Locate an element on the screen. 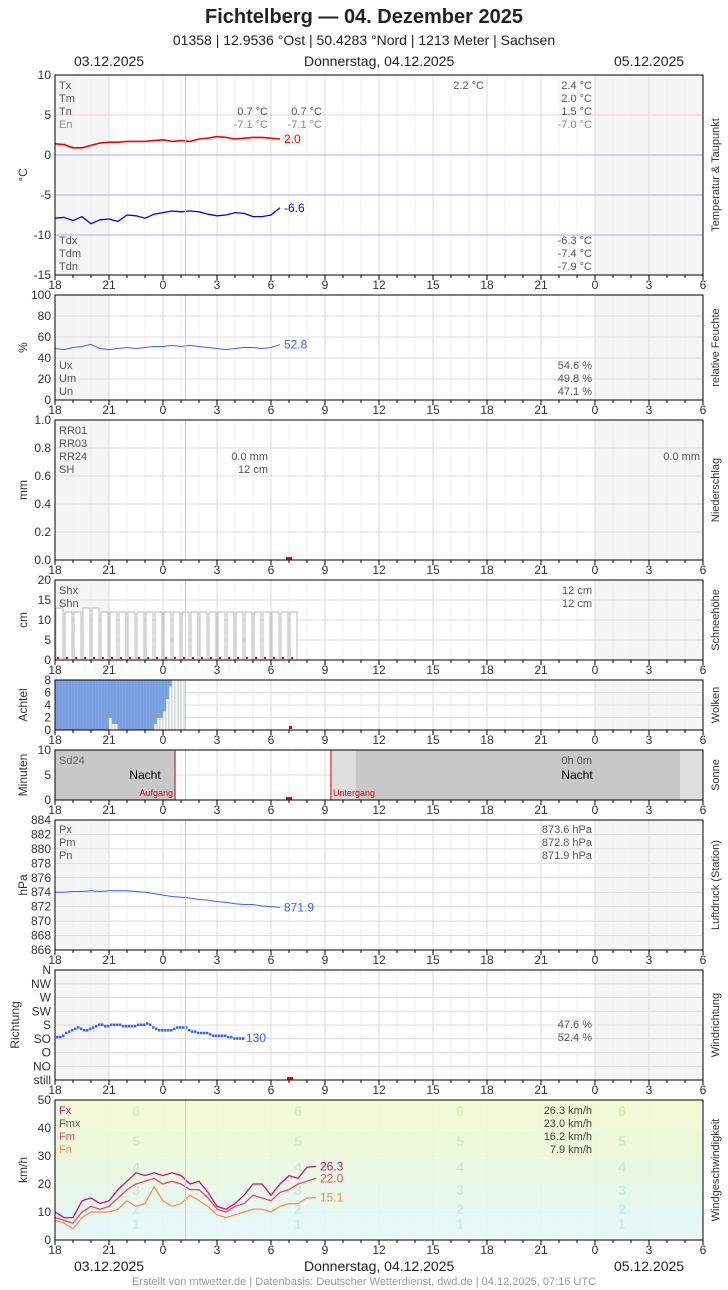 The height and width of the screenshot is (1290, 728). y-tick-label: 0 is located at coordinates (47, 400).